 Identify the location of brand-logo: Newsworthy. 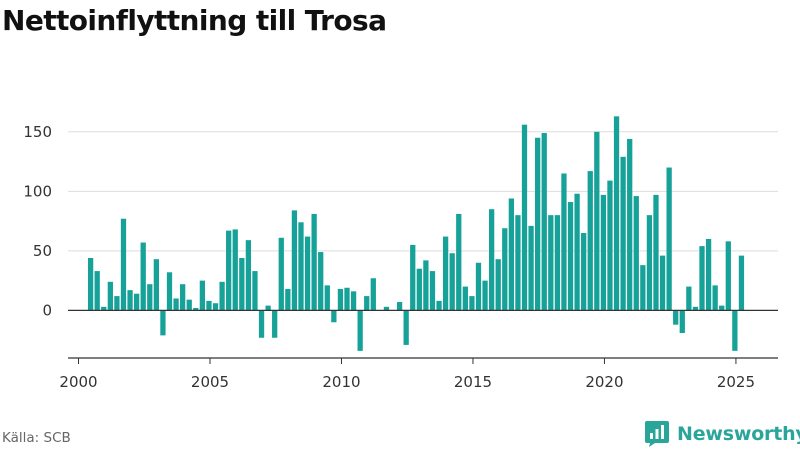
(722, 434).